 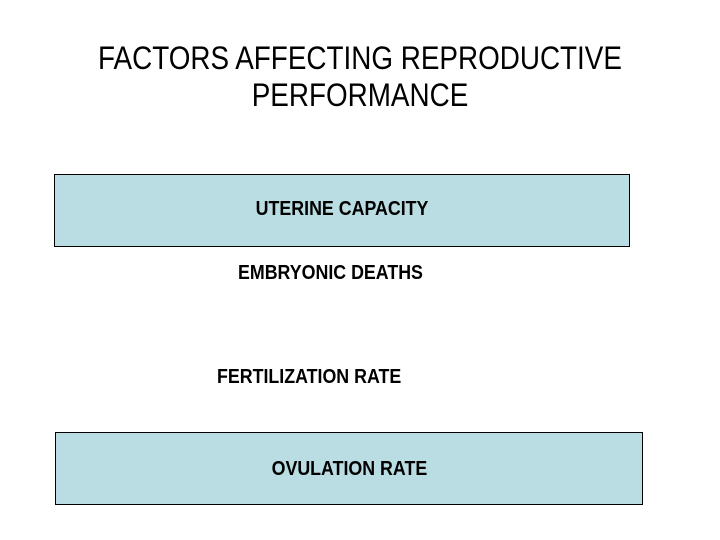 I want to click on ovulation-rate-label: OVULATION RATE, so click(x=349, y=468).